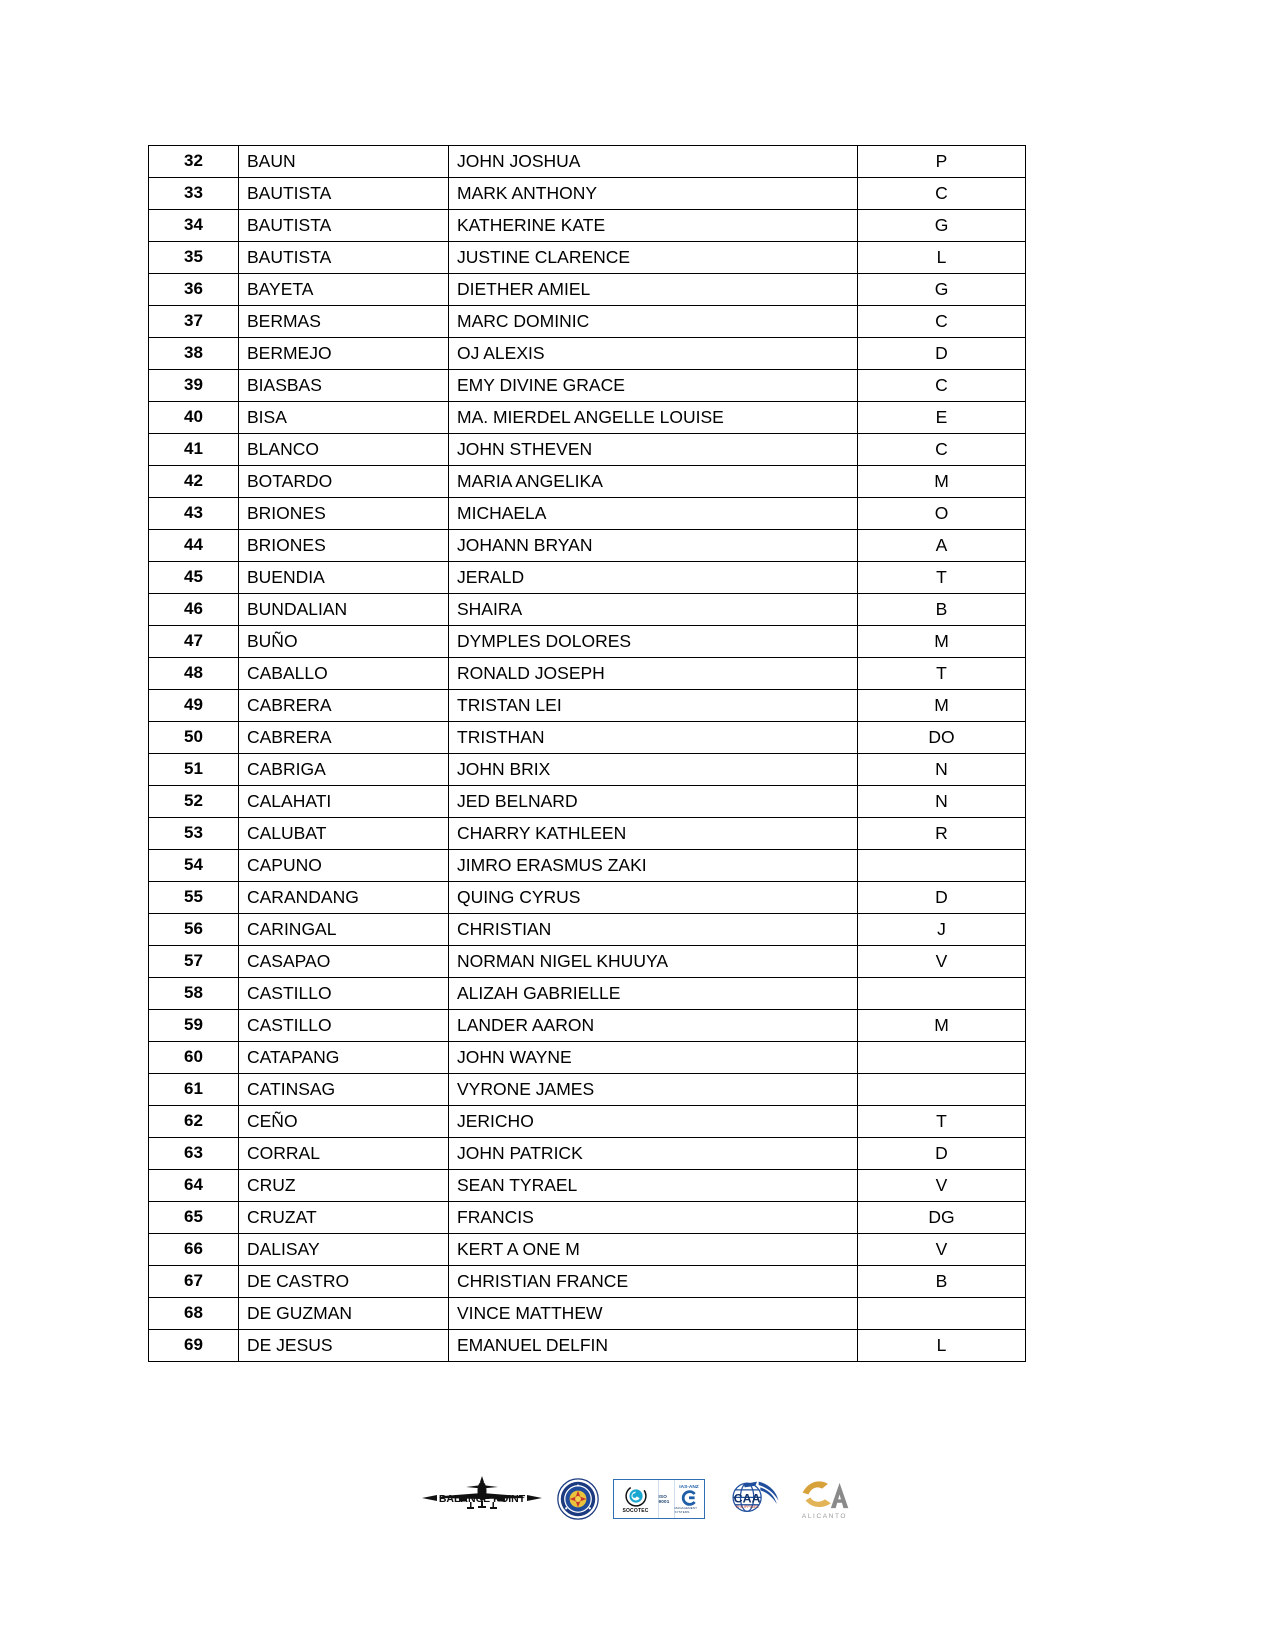  What do you see at coordinates (343, 161) in the screenshot?
I see `last-name-cell: BAUN` at bounding box center [343, 161].